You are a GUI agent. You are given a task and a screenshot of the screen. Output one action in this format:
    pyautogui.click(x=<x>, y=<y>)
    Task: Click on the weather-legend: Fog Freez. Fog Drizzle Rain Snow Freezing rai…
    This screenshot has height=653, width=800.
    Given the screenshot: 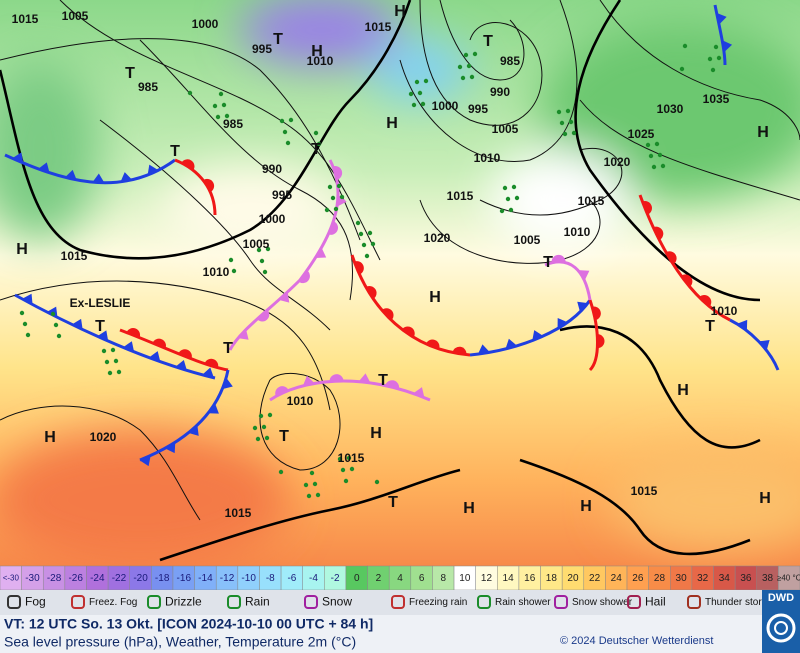 What is the action you would take?
    pyautogui.click(x=388, y=602)
    